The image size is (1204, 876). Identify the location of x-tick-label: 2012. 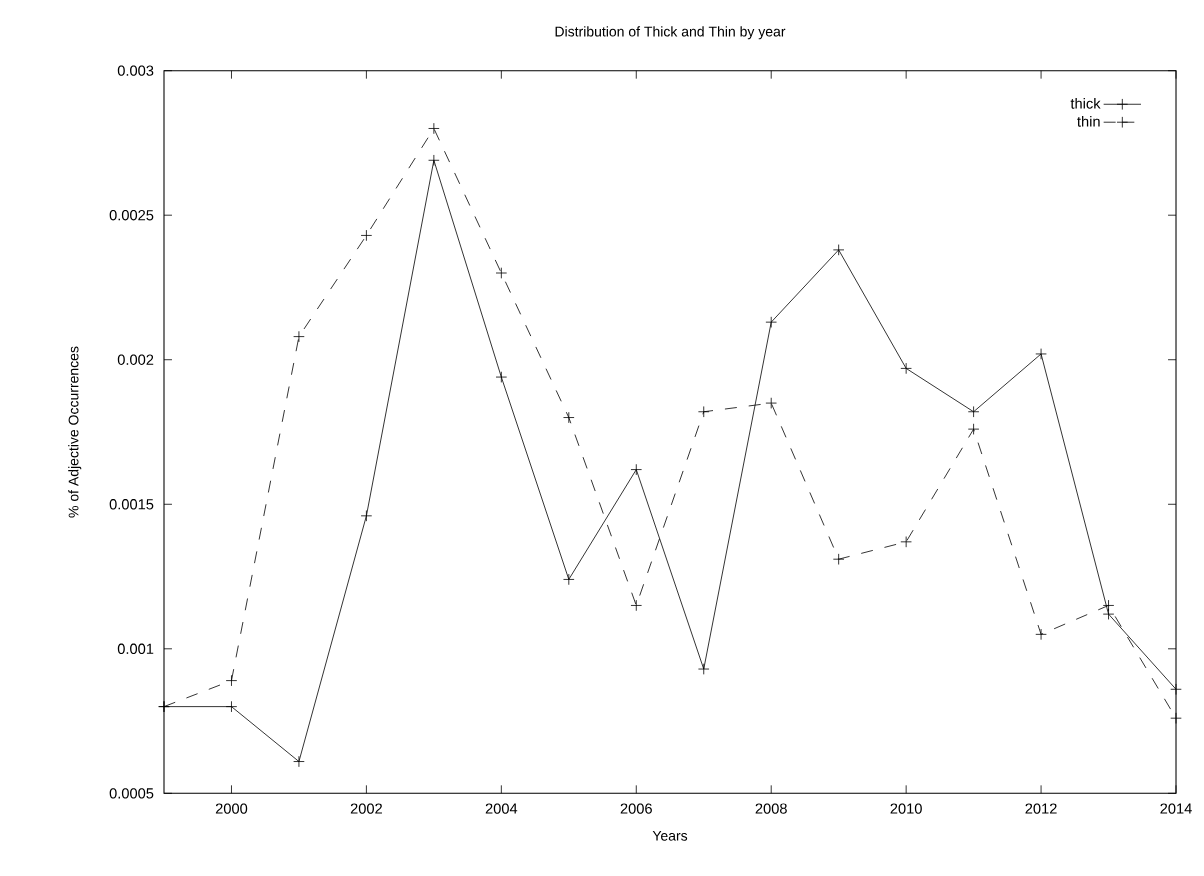
(1041, 808).